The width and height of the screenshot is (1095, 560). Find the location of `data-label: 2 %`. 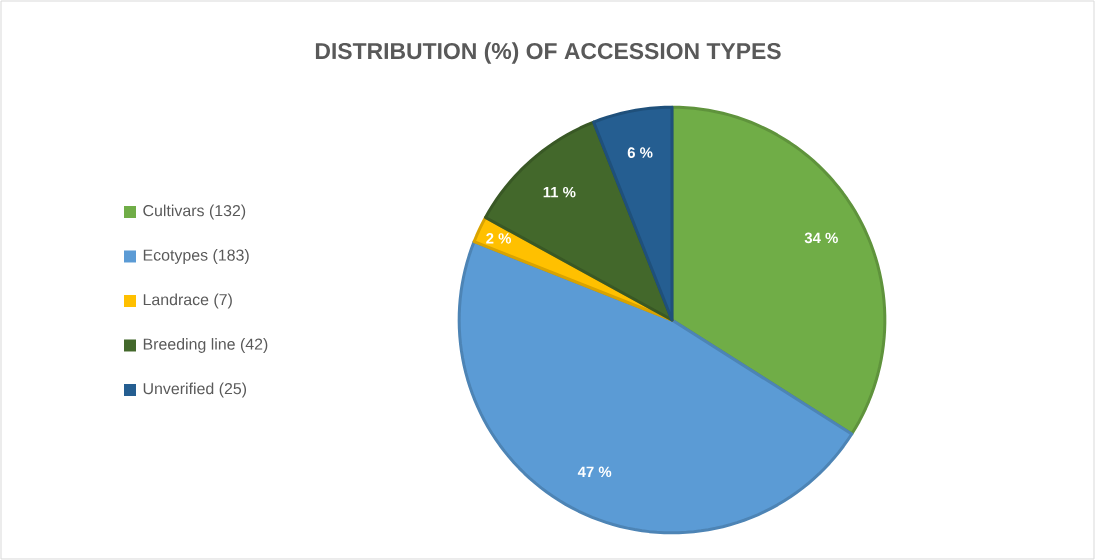

data-label: 2 % is located at coordinates (499, 238).